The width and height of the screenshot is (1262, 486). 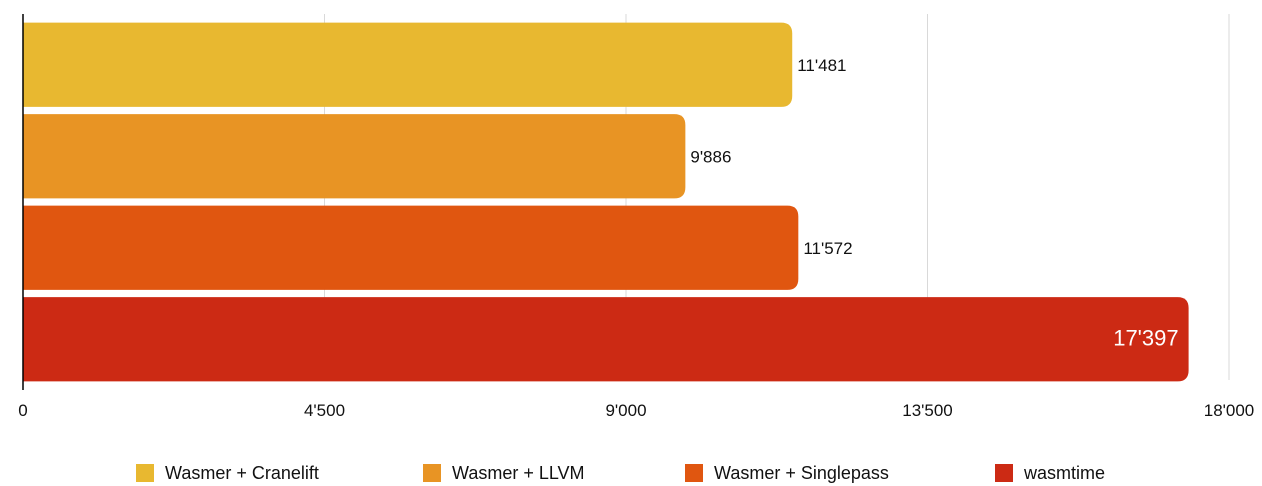 What do you see at coordinates (1229, 410) in the screenshot?
I see `x-tick-label: 18'000` at bounding box center [1229, 410].